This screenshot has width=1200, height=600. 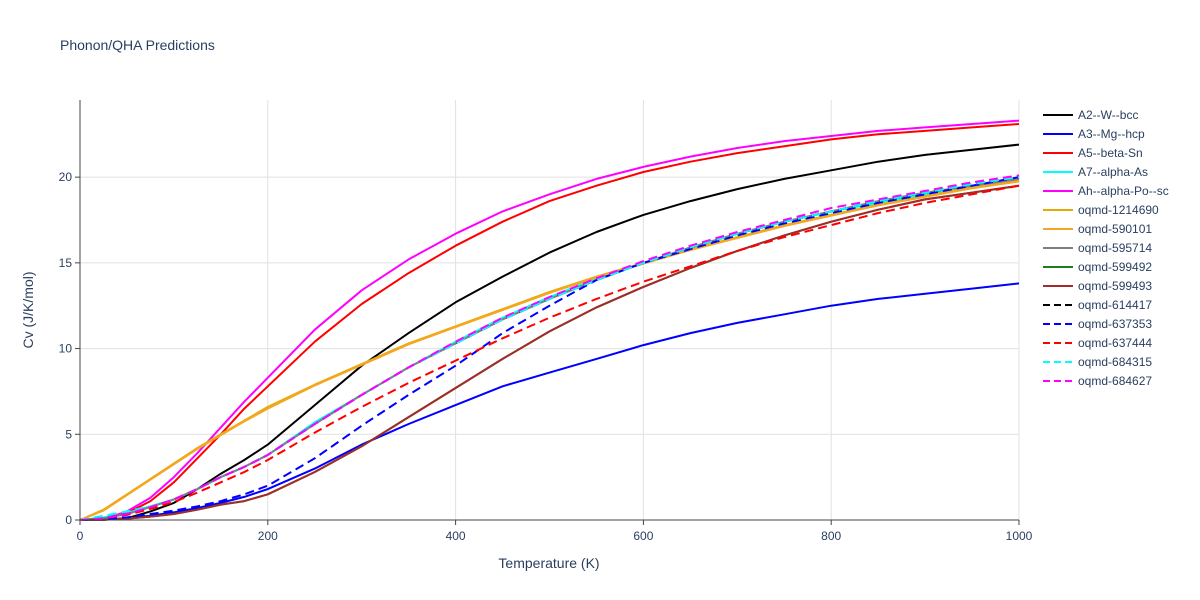 I want to click on y-tick-label: 15, so click(x=66, y=263).